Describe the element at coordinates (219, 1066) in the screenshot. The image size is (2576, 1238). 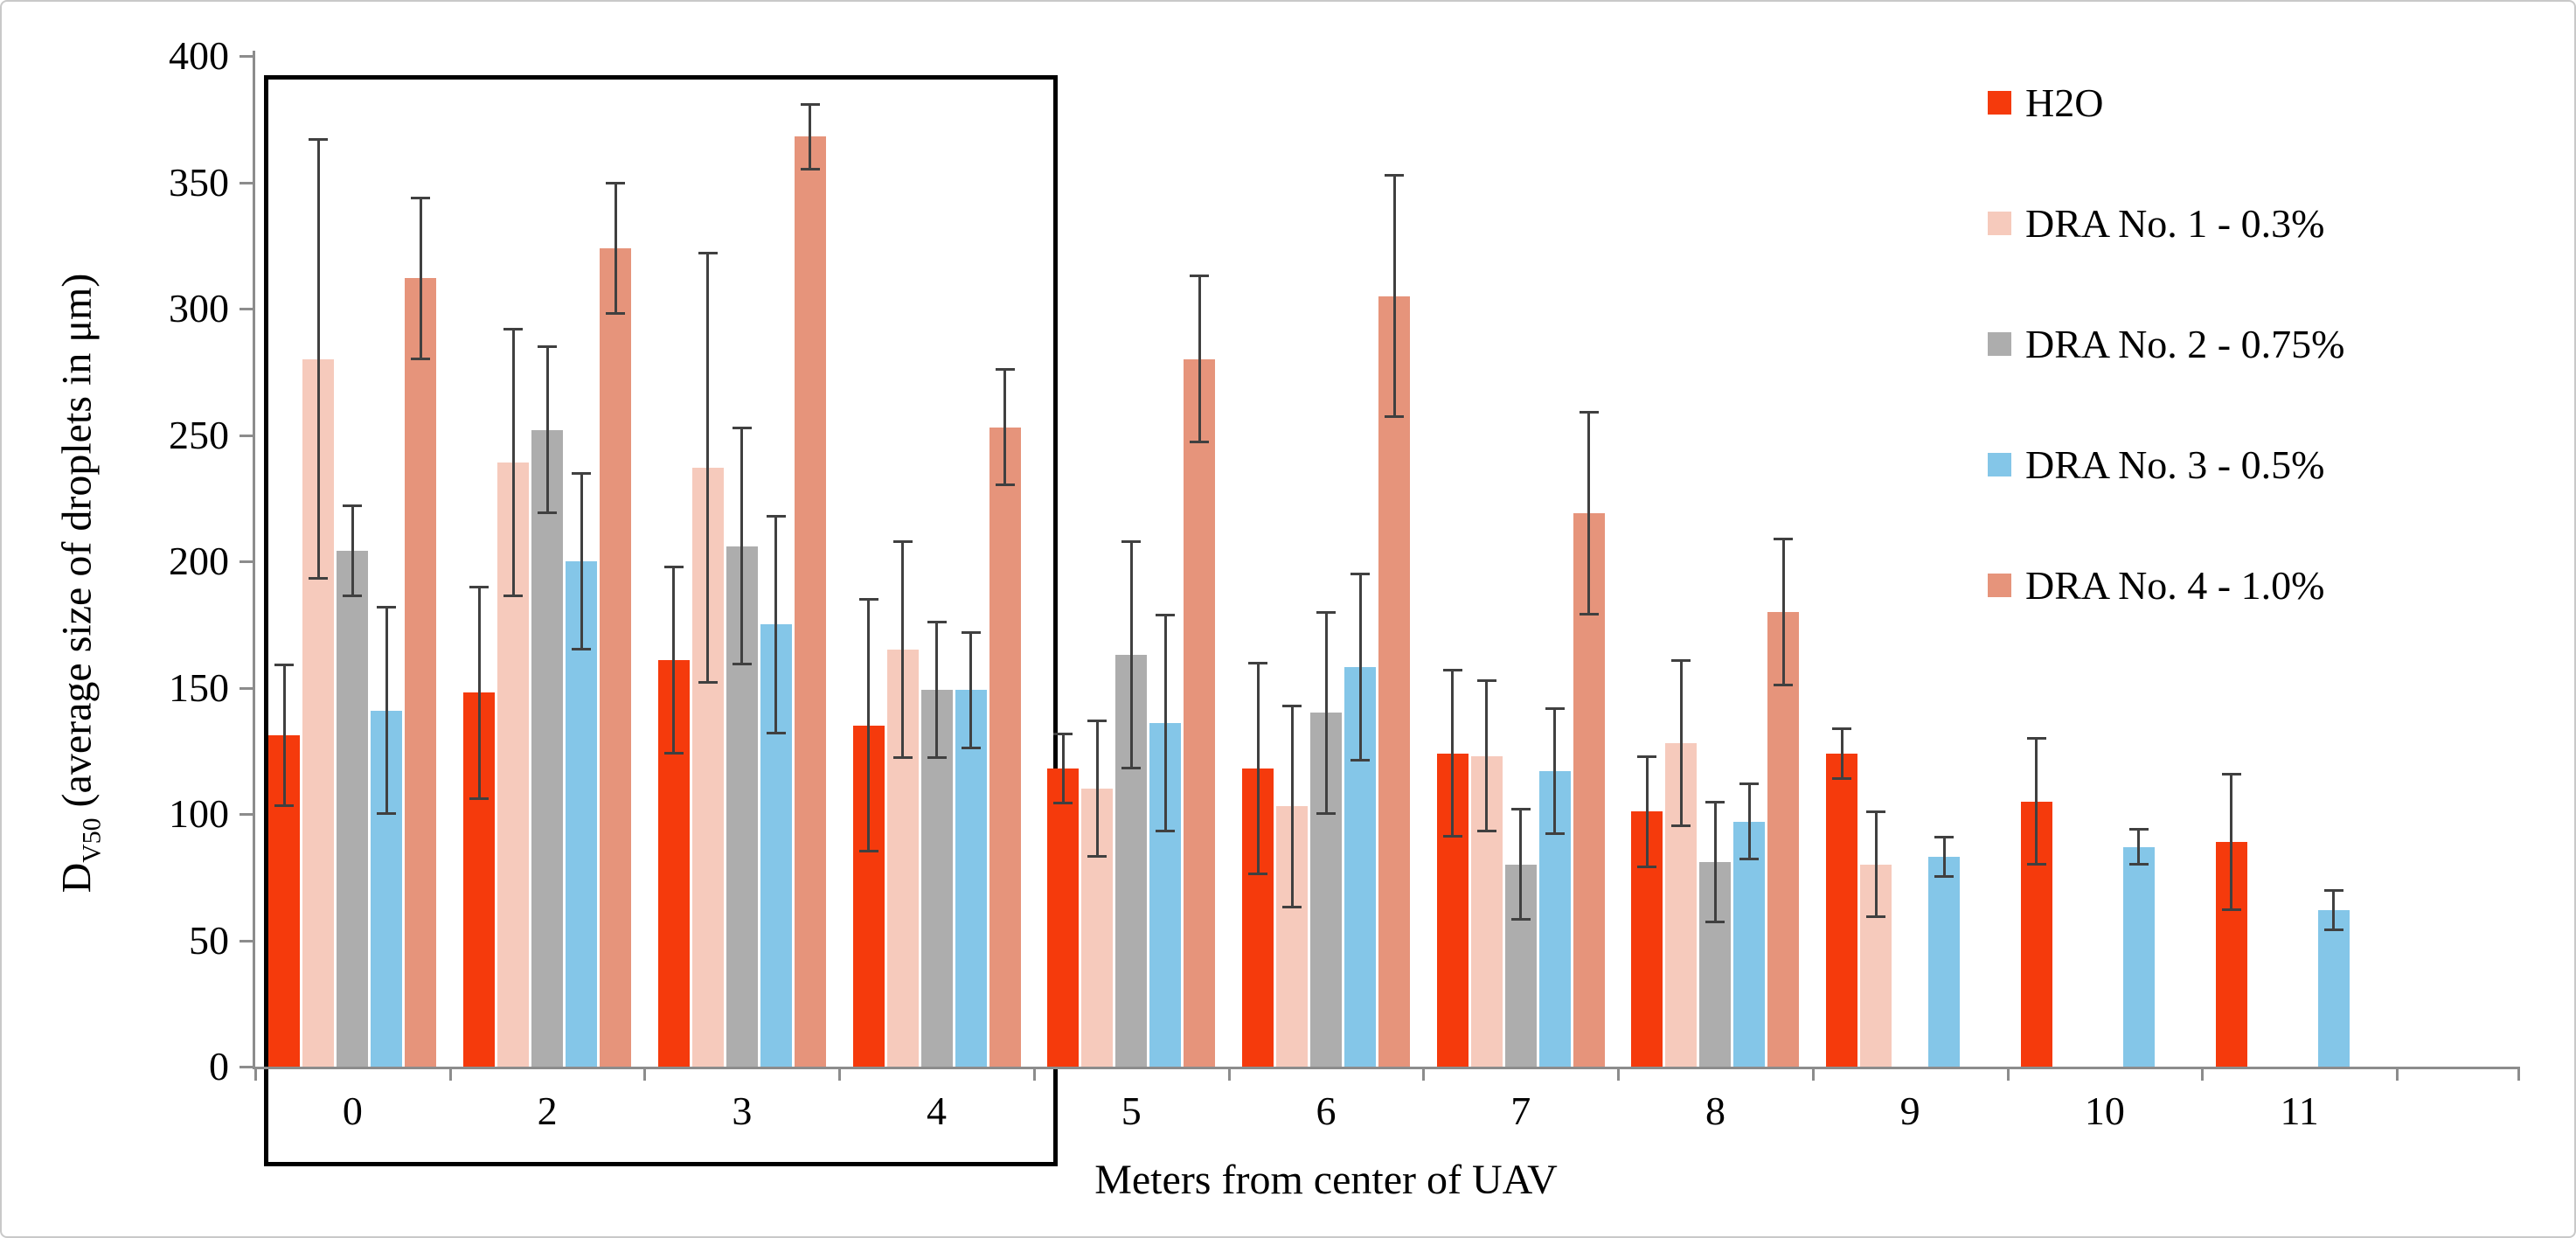
I see `y-tick-label: 0` at that location.